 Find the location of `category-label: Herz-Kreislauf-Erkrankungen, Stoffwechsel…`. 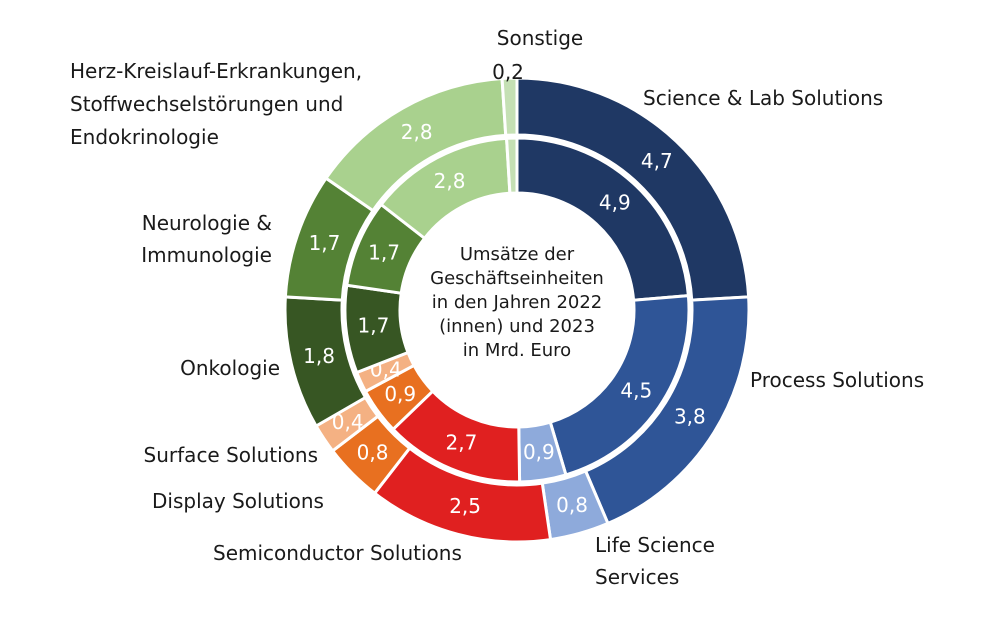

category-label: Herz-Kreislauf-Erkrankungen, Stoffwechsel… is located at coordinates (216, 104).